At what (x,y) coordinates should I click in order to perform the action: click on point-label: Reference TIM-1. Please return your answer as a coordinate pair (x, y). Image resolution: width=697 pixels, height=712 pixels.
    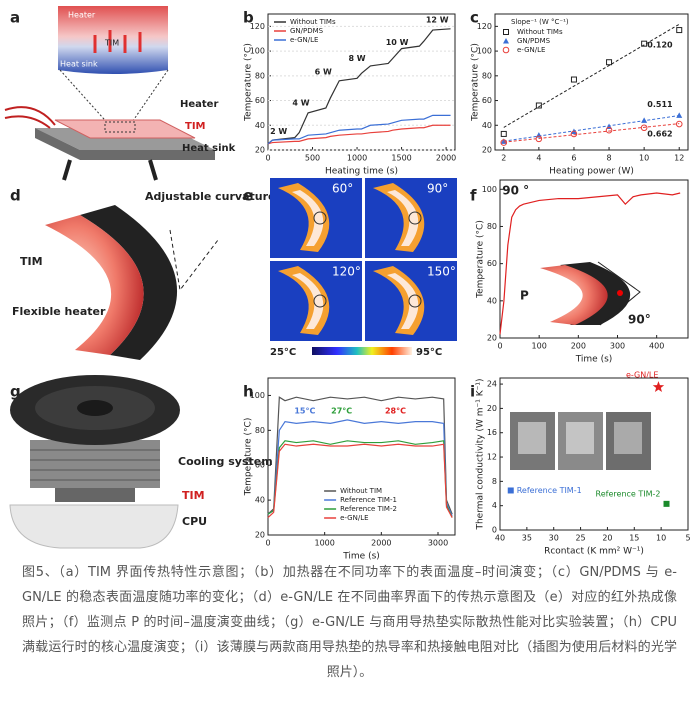
    Looking at the image, I should click on (549, 490).